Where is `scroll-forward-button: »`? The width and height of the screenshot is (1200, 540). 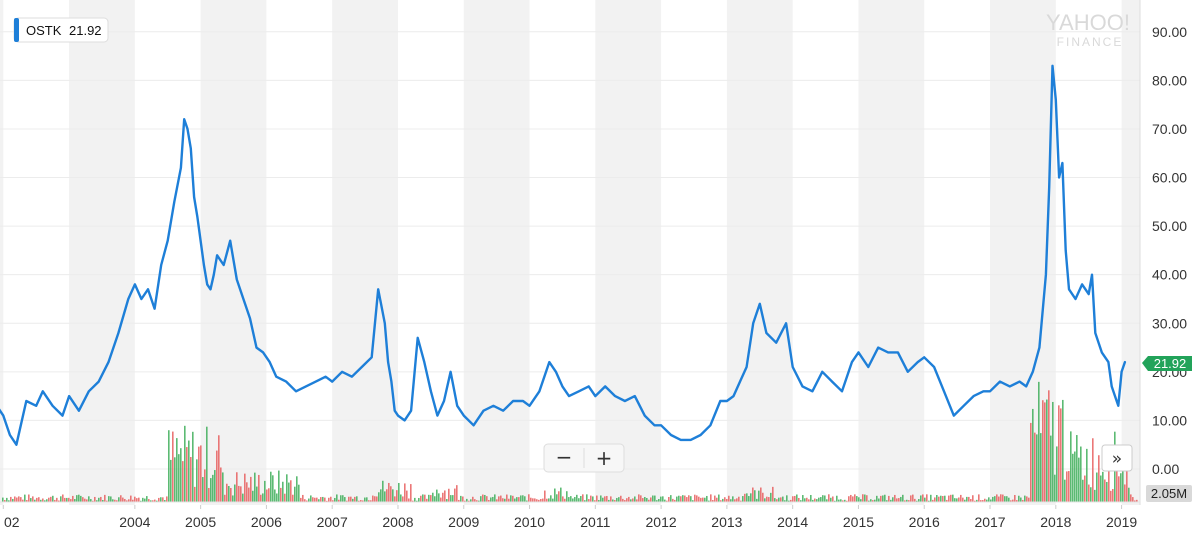 scroll-forward-button: » is located at coordinates (1117, 458).